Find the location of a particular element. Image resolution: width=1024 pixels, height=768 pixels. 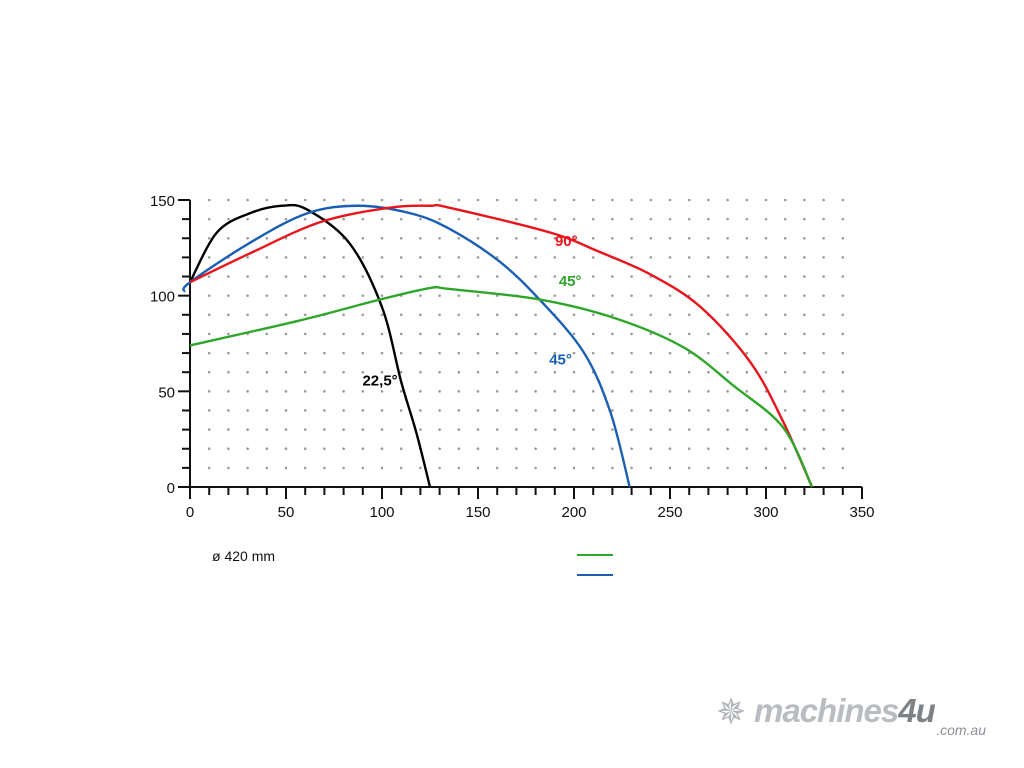

curve-label-2: 90° is located at coordinates (566, 241).